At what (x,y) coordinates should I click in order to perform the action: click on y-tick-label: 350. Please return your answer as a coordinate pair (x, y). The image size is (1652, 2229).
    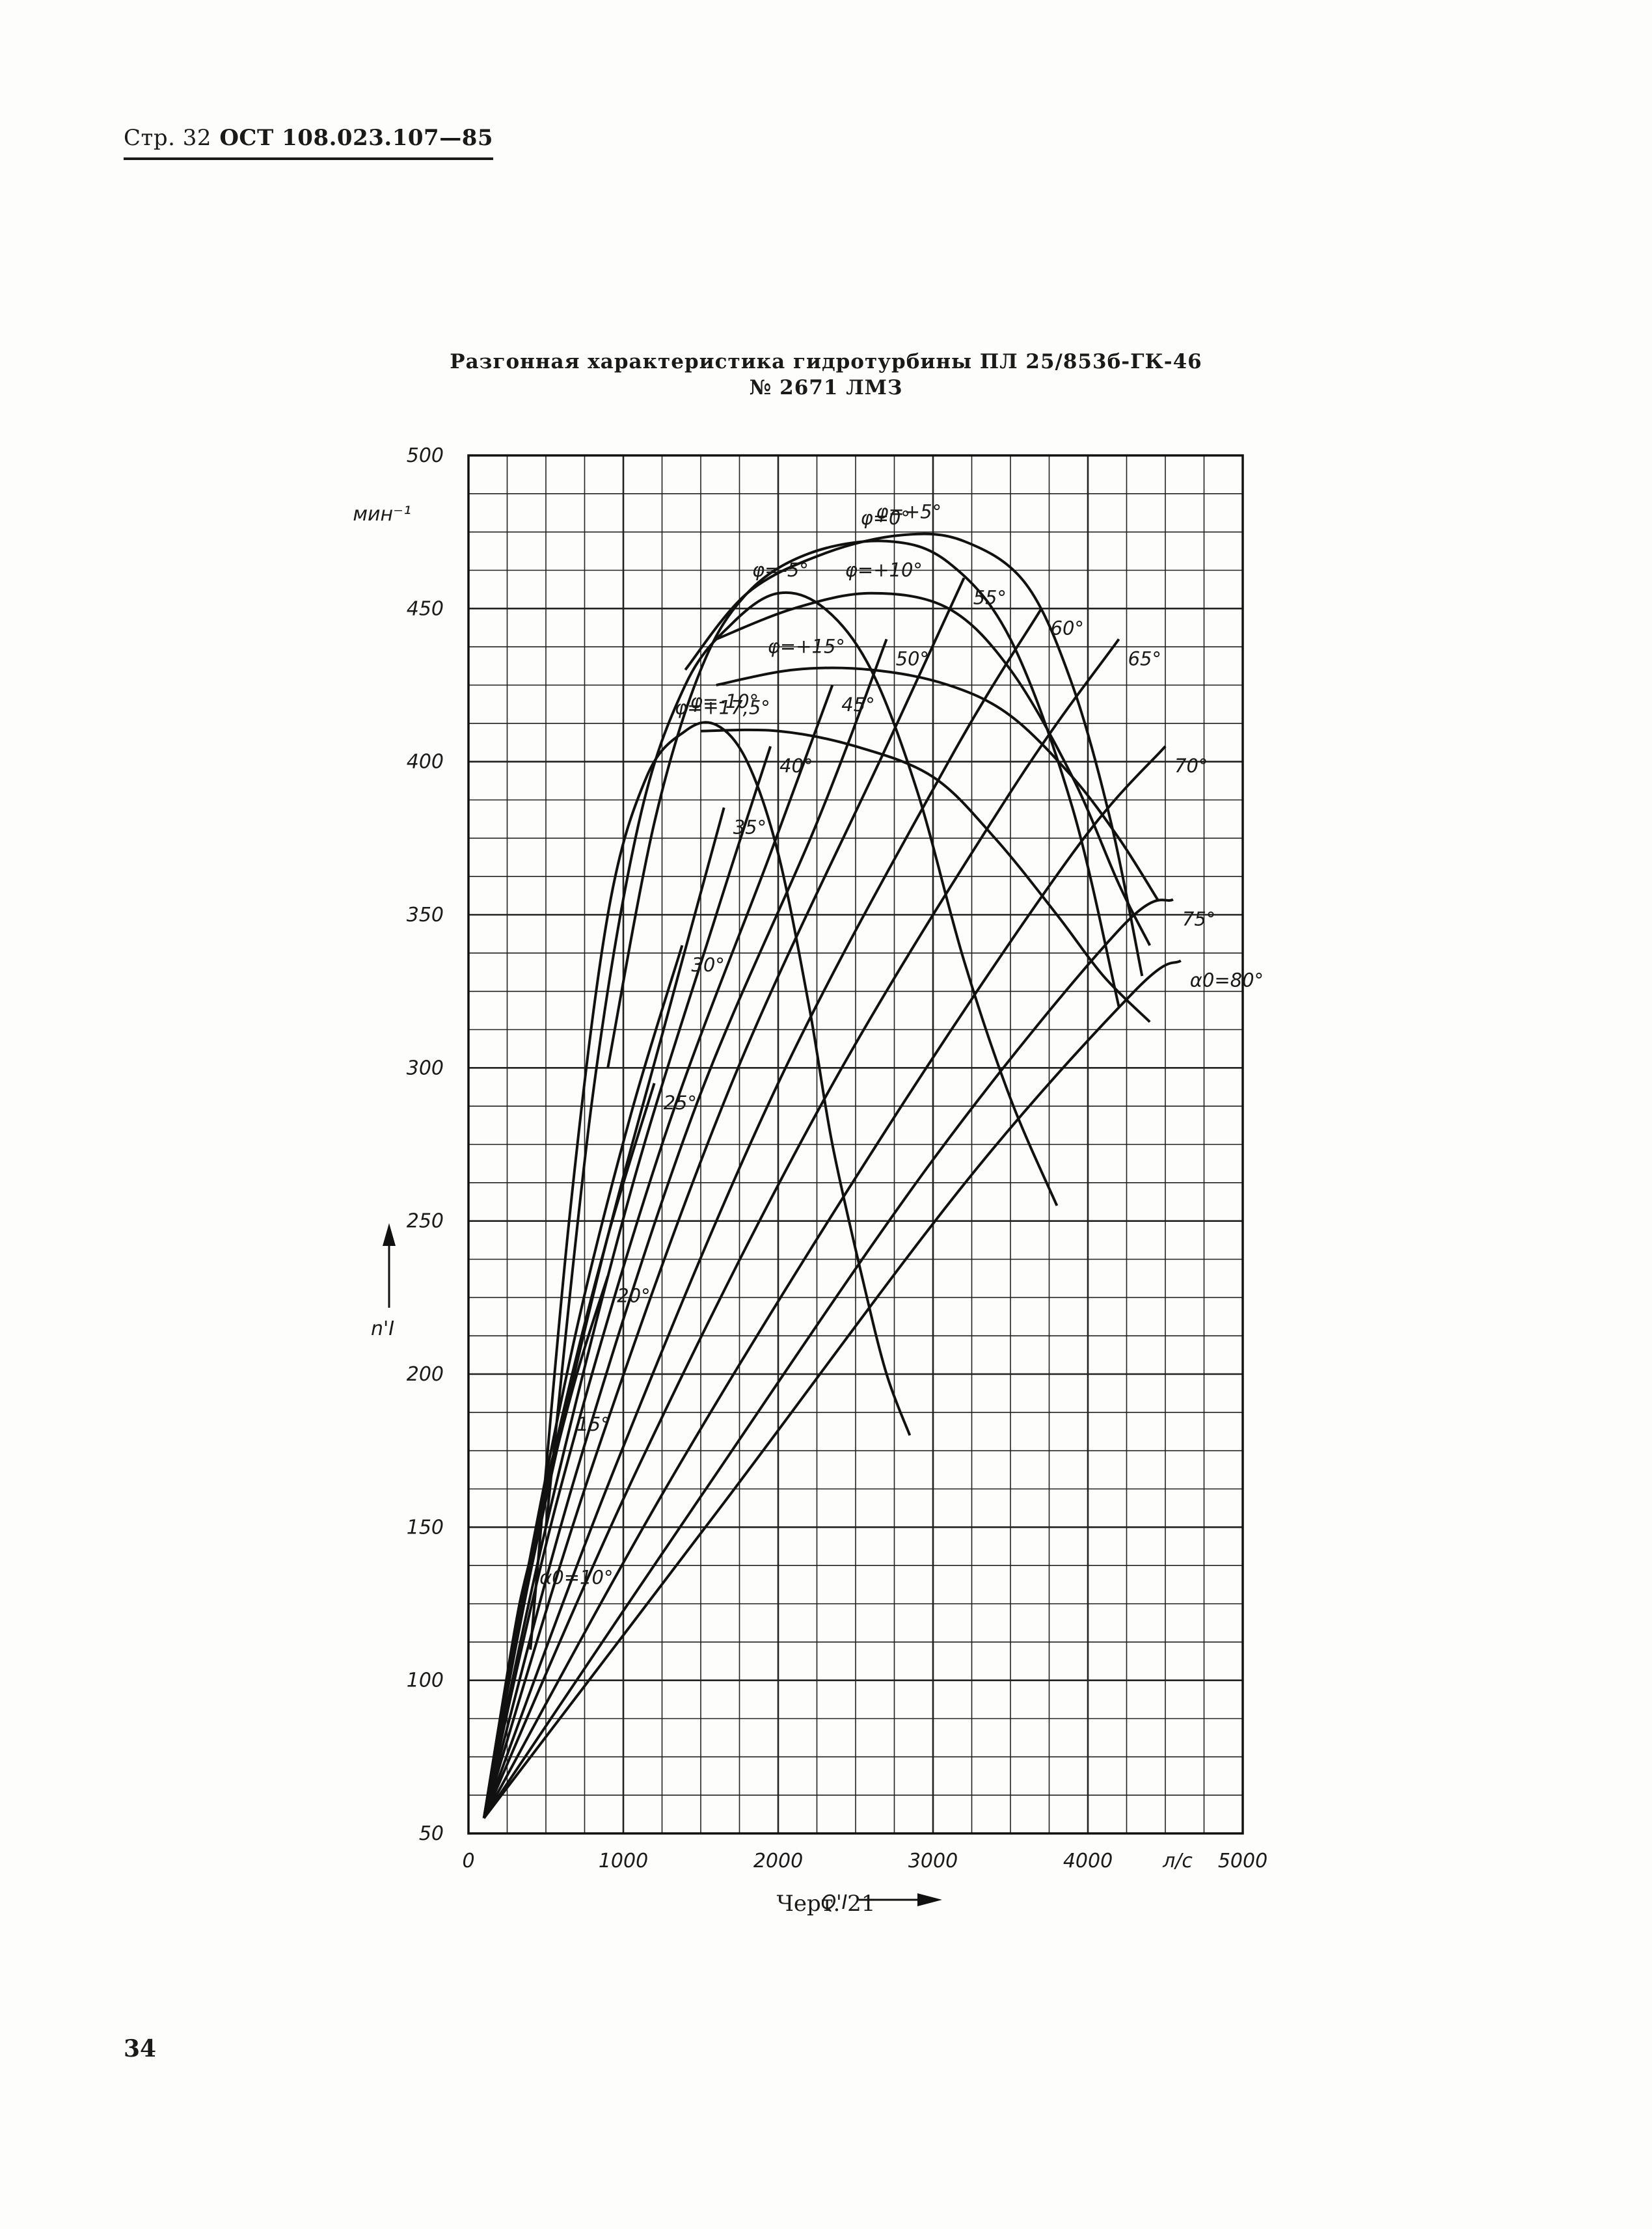
    Looking at the image, I should click on (425, 915).